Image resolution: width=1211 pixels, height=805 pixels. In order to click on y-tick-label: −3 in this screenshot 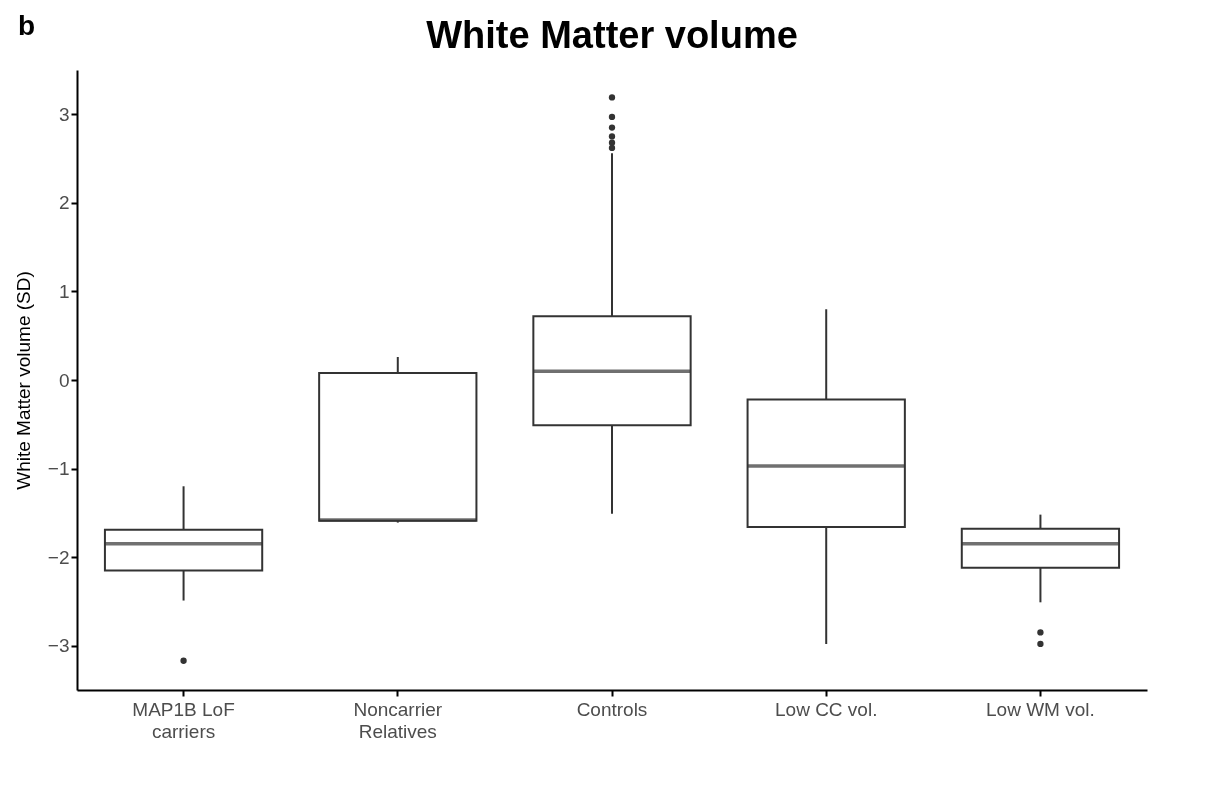, I will do `click(58, 646)`.